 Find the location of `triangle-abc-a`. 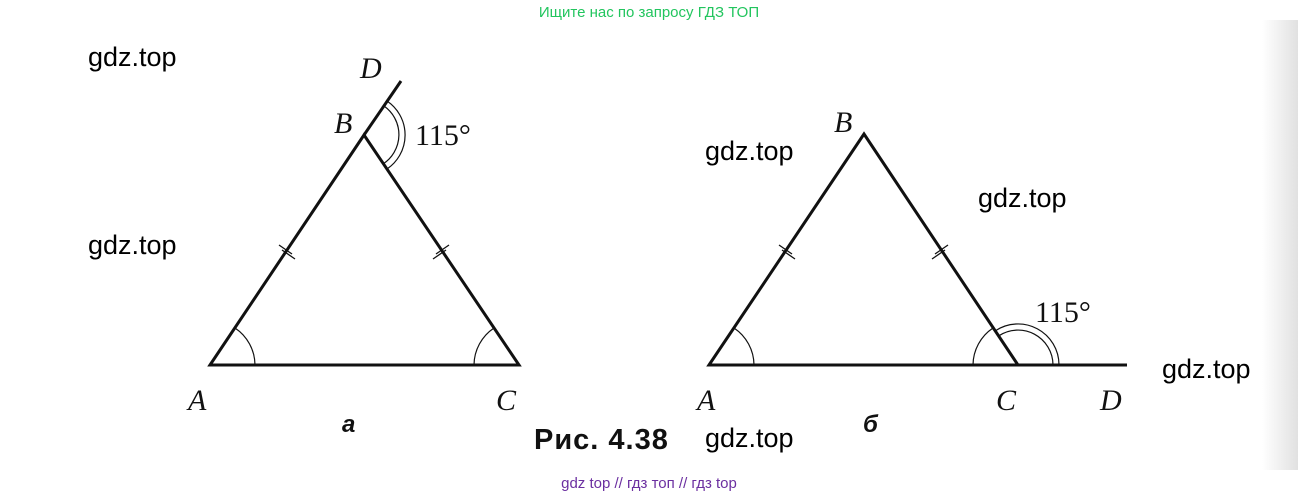

triangle-abc-a is located at coordinates (364, 249).